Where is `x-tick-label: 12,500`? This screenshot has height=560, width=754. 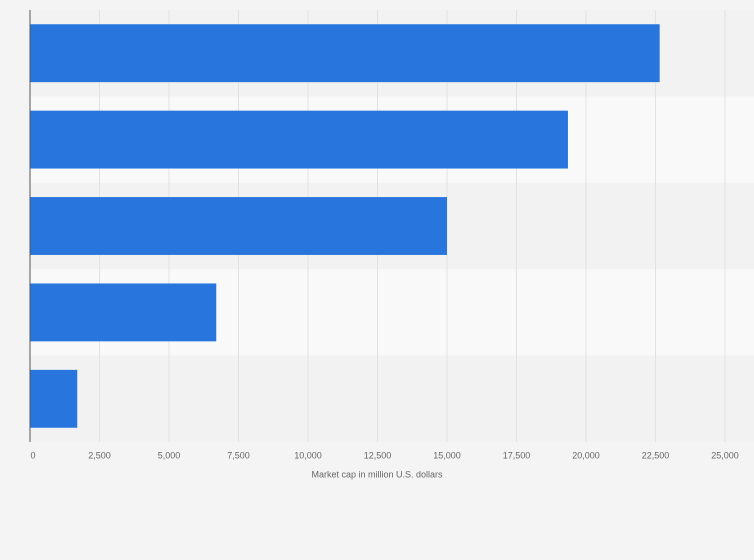
x-tick-label: 12,500 is located at coordinates (378, 455).